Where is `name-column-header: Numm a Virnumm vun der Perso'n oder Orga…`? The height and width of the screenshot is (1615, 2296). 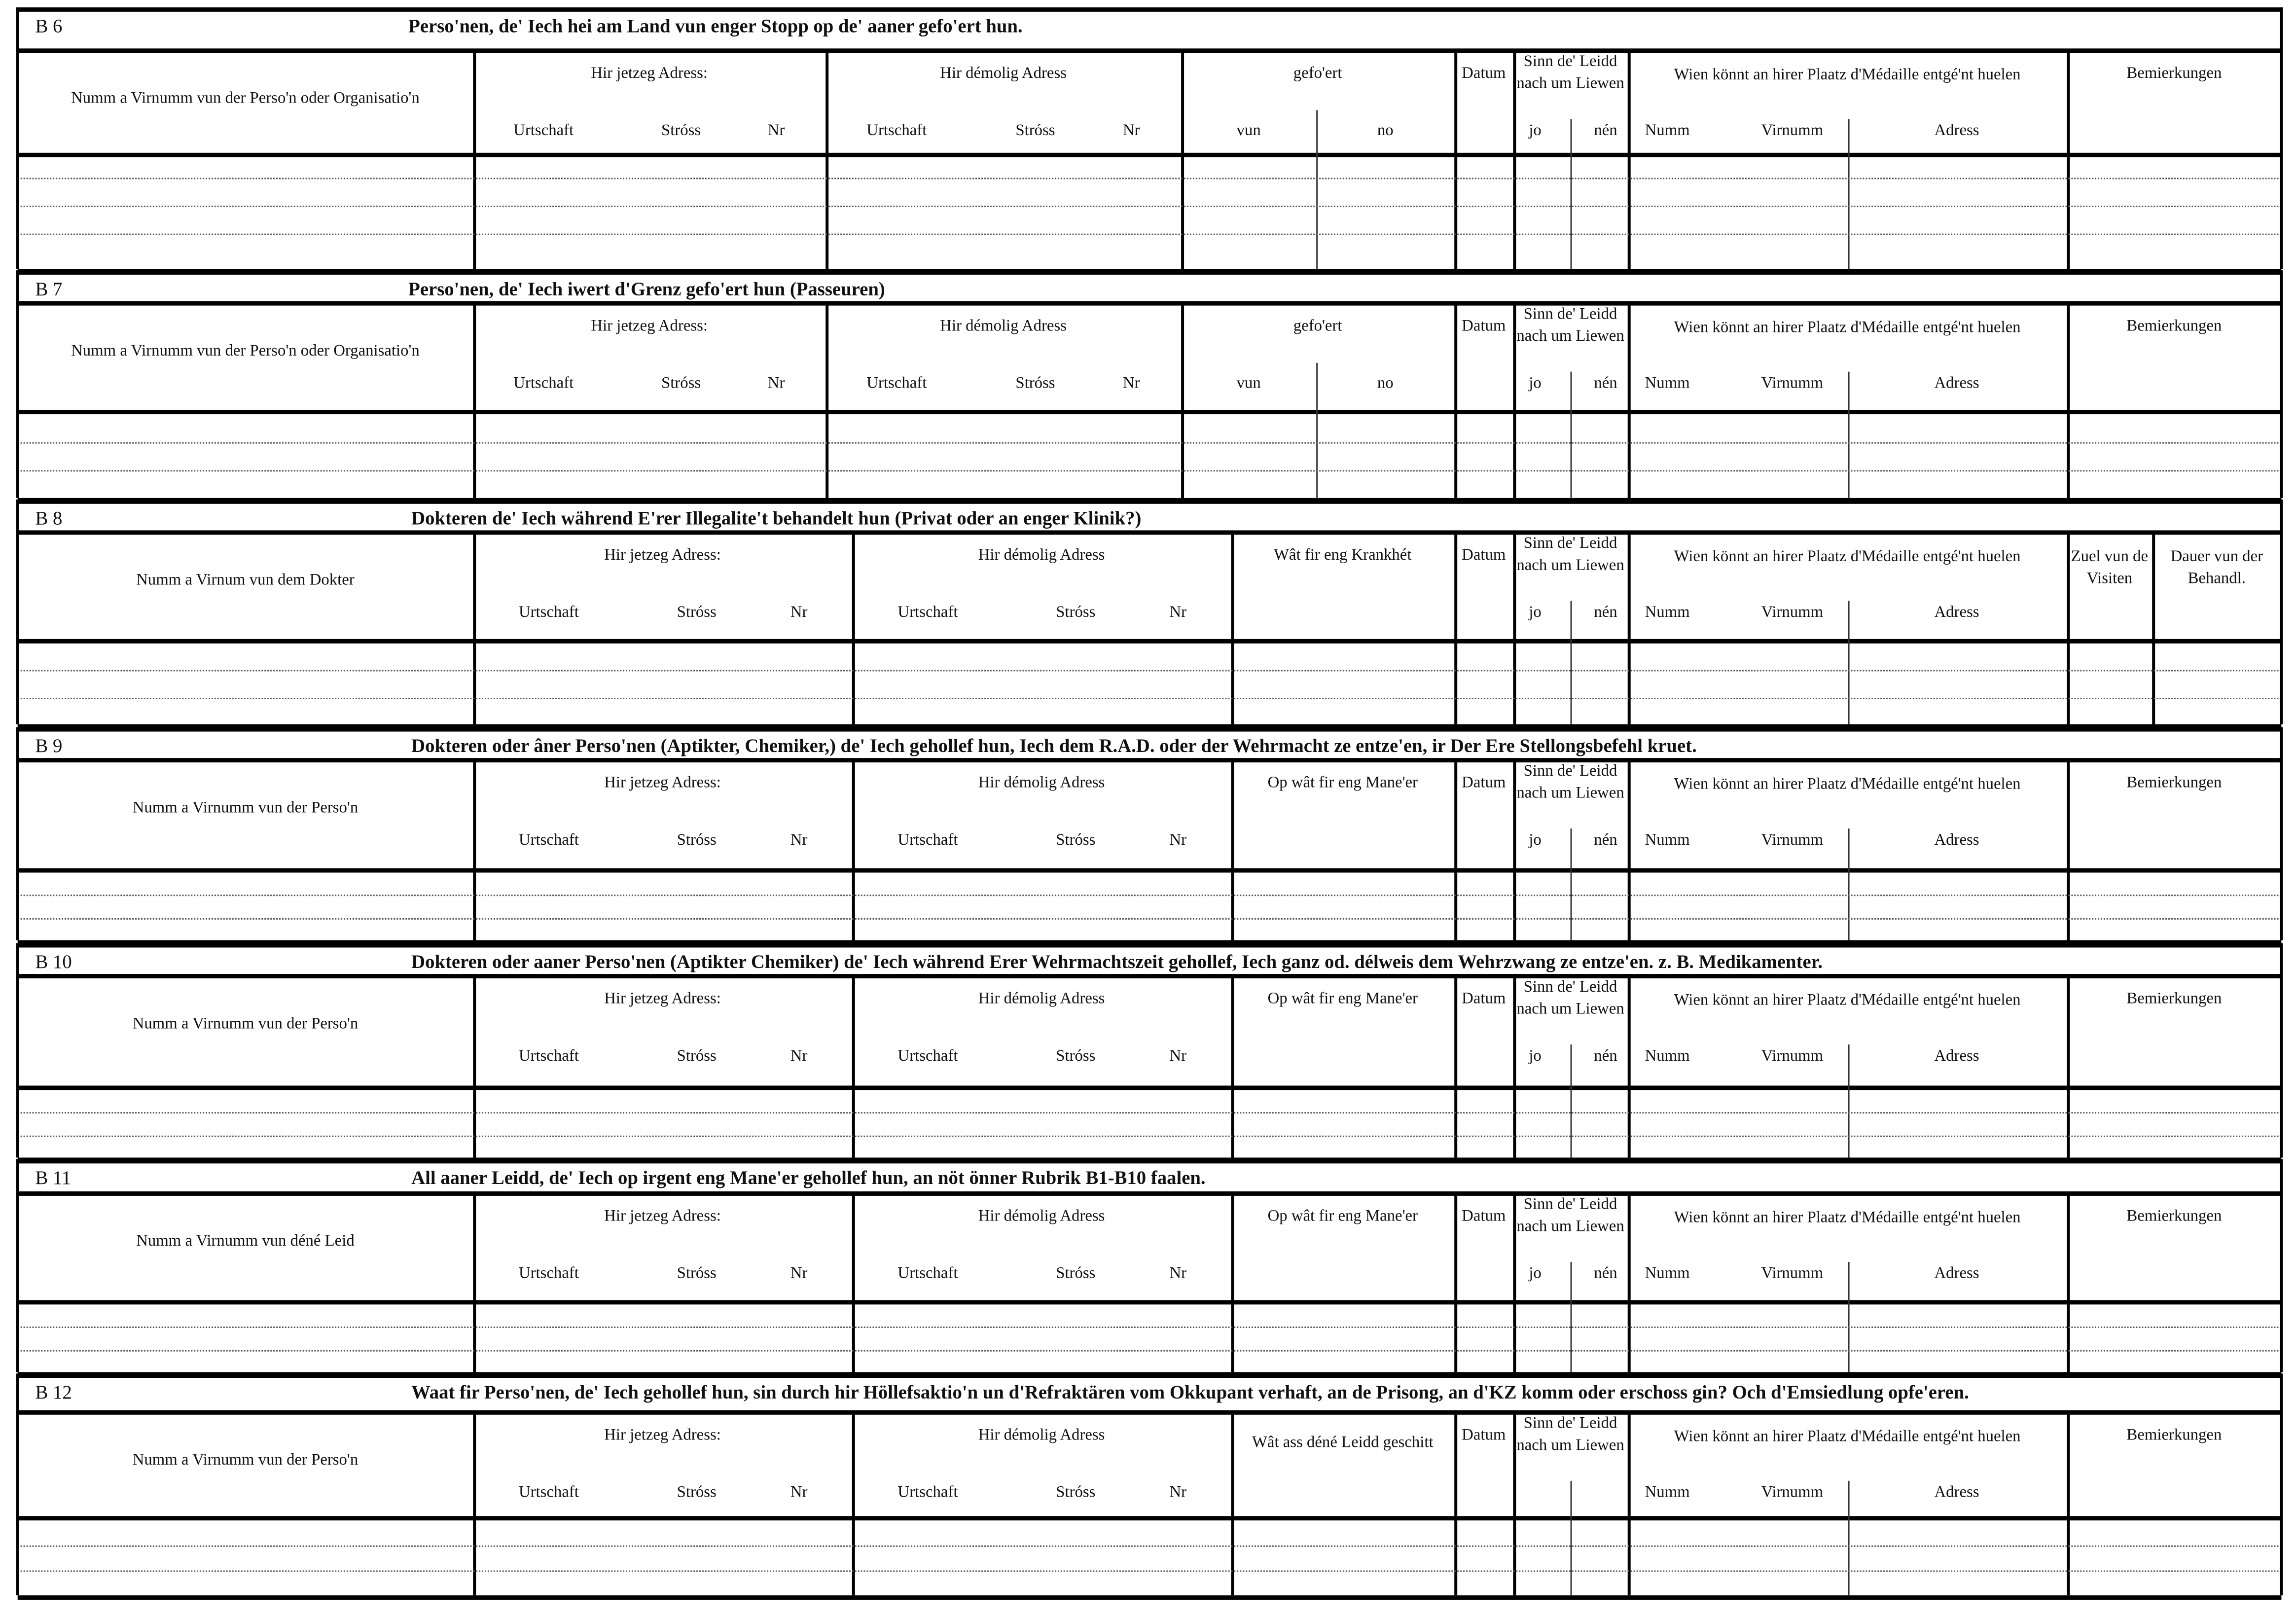 name-column-header: Numm a Virnumm vun der Perso'n oder Orga… is located at coordinates (246, 98).